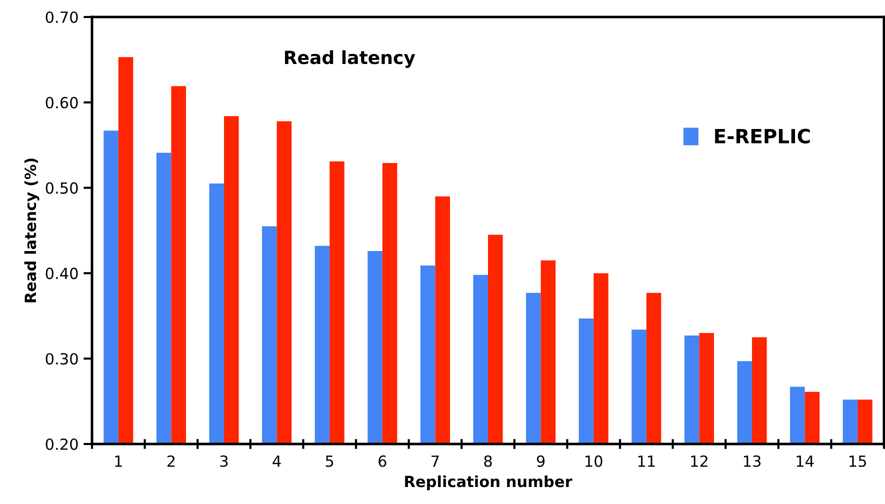 This screenshot has width=885, height=504. Describe the element at coordinates (699, 461) in the screenshot. I see `x-tick-label: 12` at that location.